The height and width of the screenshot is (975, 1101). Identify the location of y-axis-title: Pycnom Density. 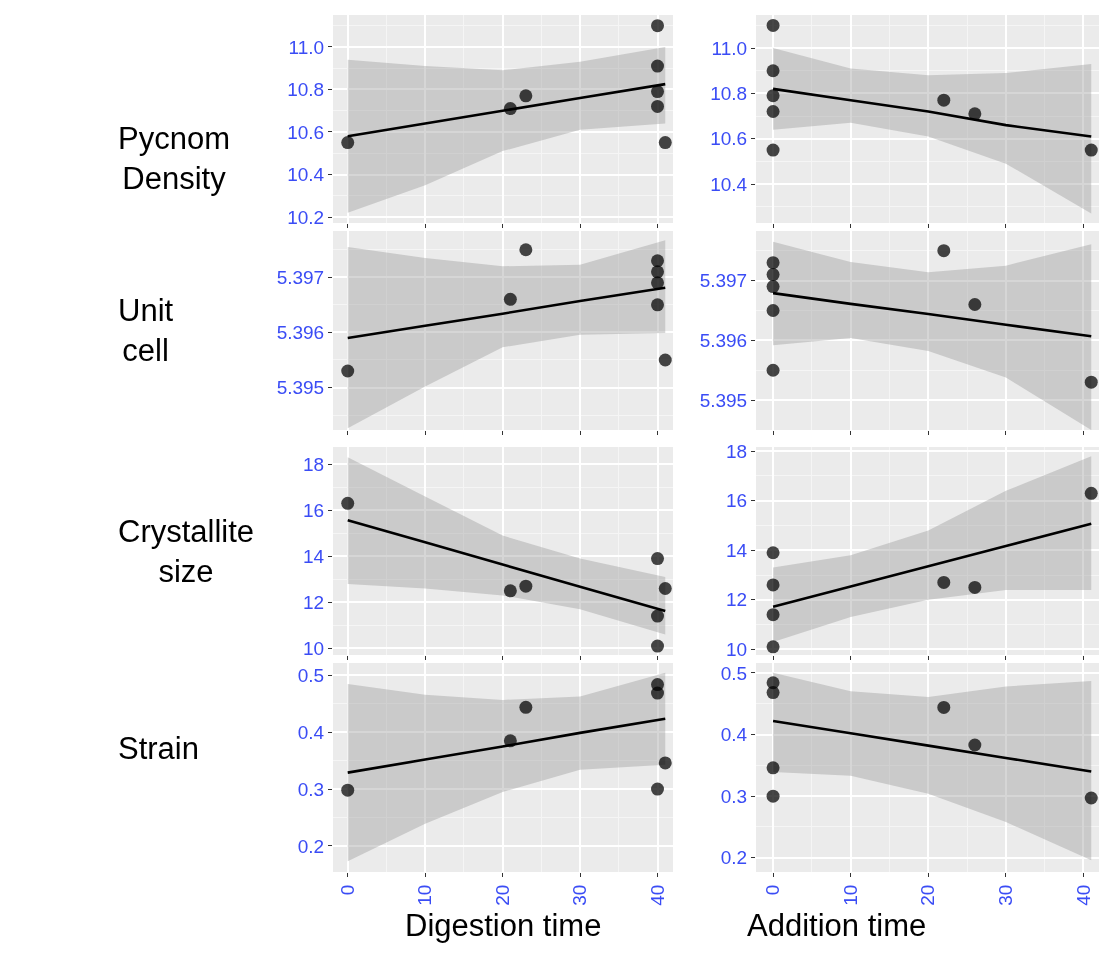
(174, 159).